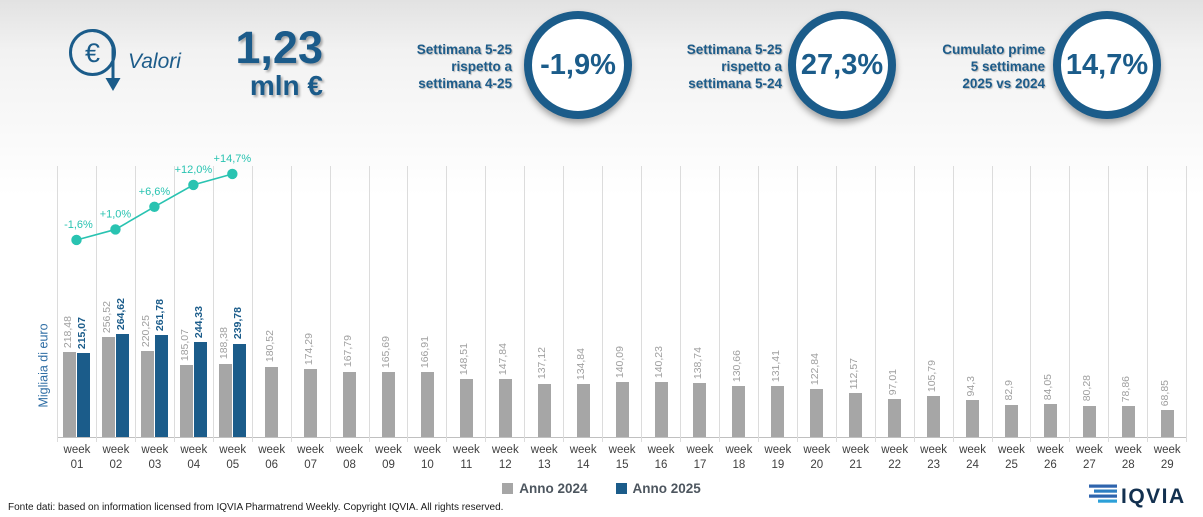 This screenshot has width=1203, height=517. What do you see at coordinates (159, 314) in the screenshot?
I see `bar-value-label: 261,78` at bounding box center [159, 314].